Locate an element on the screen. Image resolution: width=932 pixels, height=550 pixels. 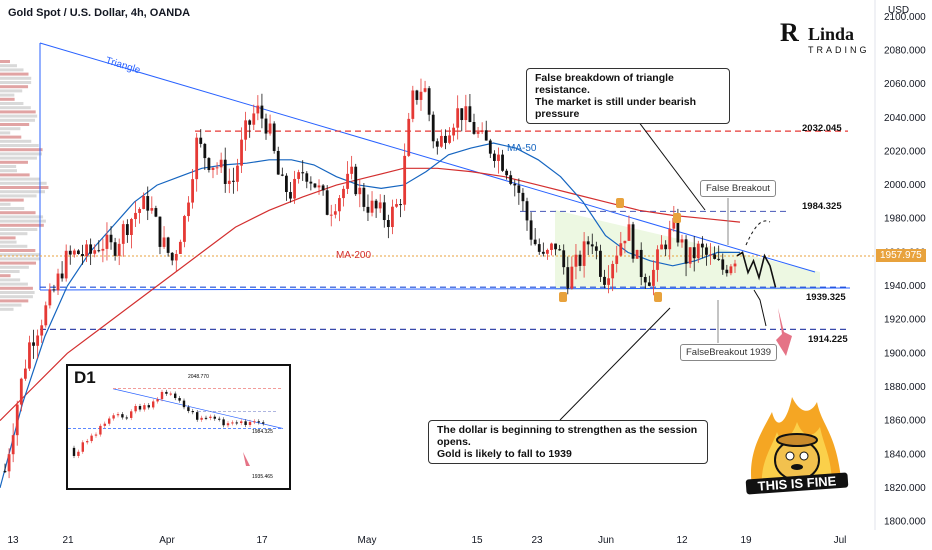
price-tick: 1800.000 is located at coordinates (905, 522).